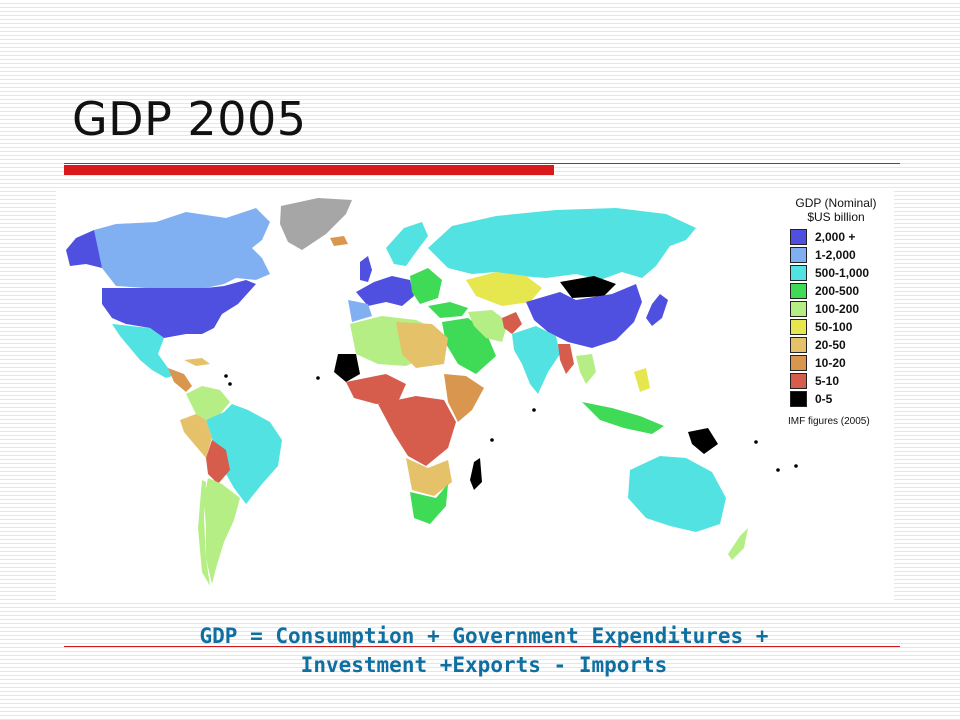 The width and height of the screenshot is (960, 720). What do you see at coordinates (588, 287) in the screenshot?
I see `mongolia` at bounding box center [588, 287].